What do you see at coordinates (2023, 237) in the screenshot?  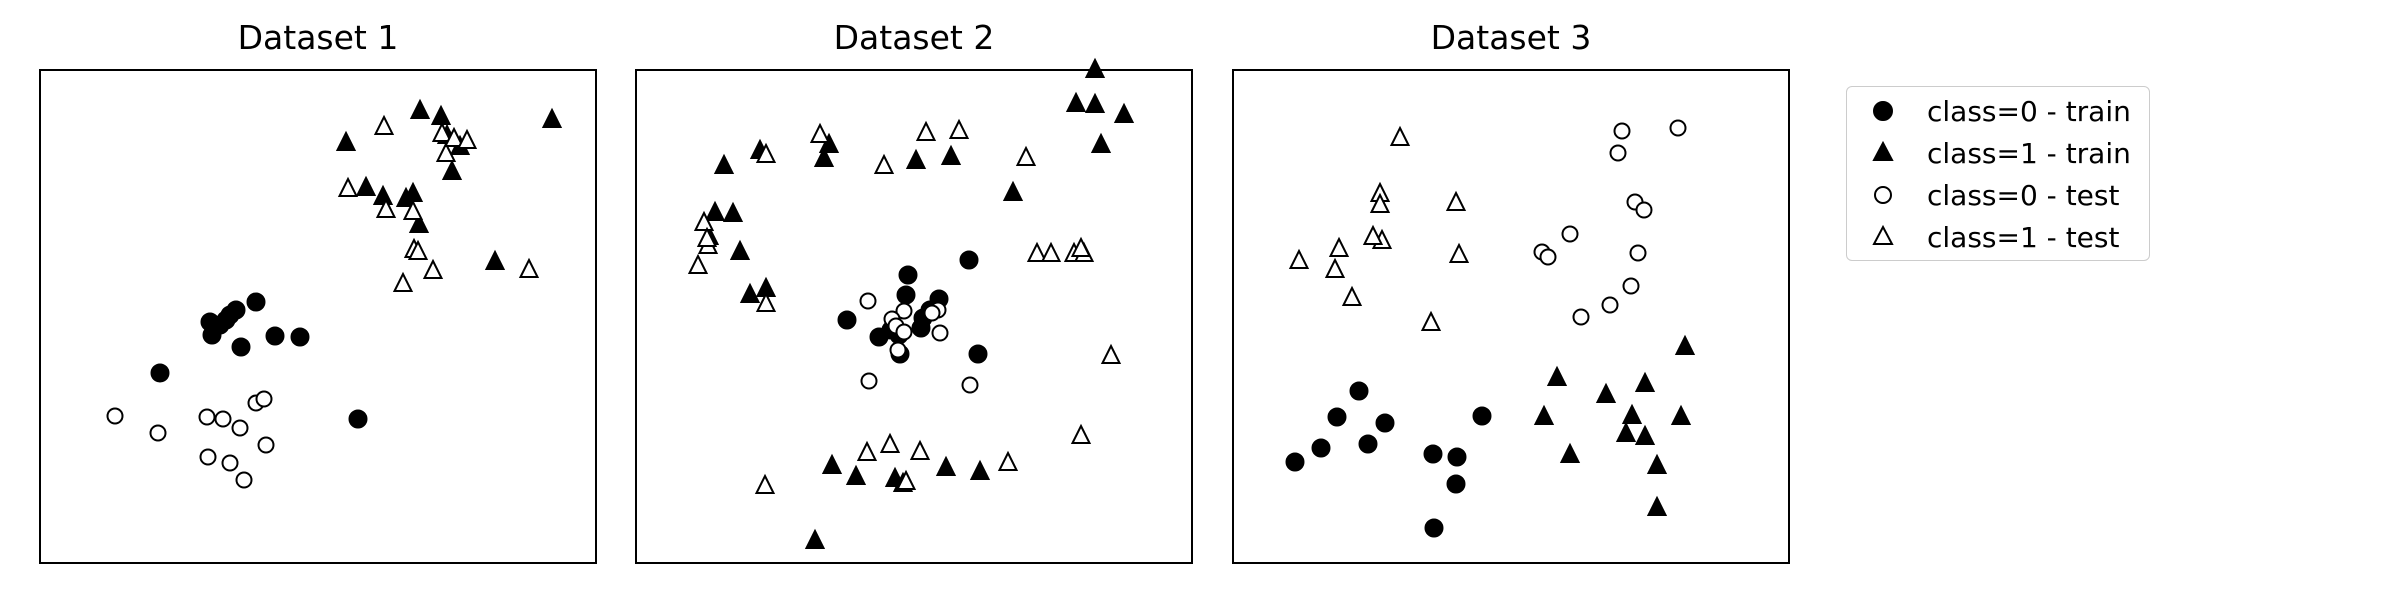 I see `legend-label: class=1 - test` at bounding box center [2023, 237].